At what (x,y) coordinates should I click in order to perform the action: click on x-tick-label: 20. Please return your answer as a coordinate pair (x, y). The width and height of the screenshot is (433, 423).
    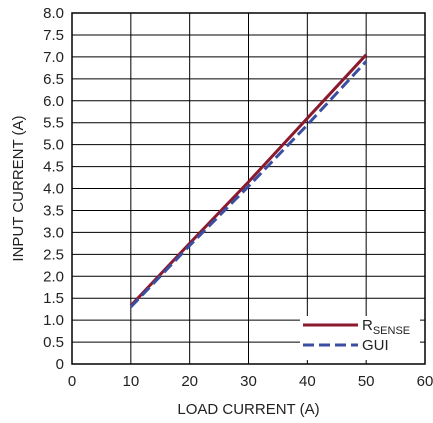
    Looking at the image, I should click on (189, 381).